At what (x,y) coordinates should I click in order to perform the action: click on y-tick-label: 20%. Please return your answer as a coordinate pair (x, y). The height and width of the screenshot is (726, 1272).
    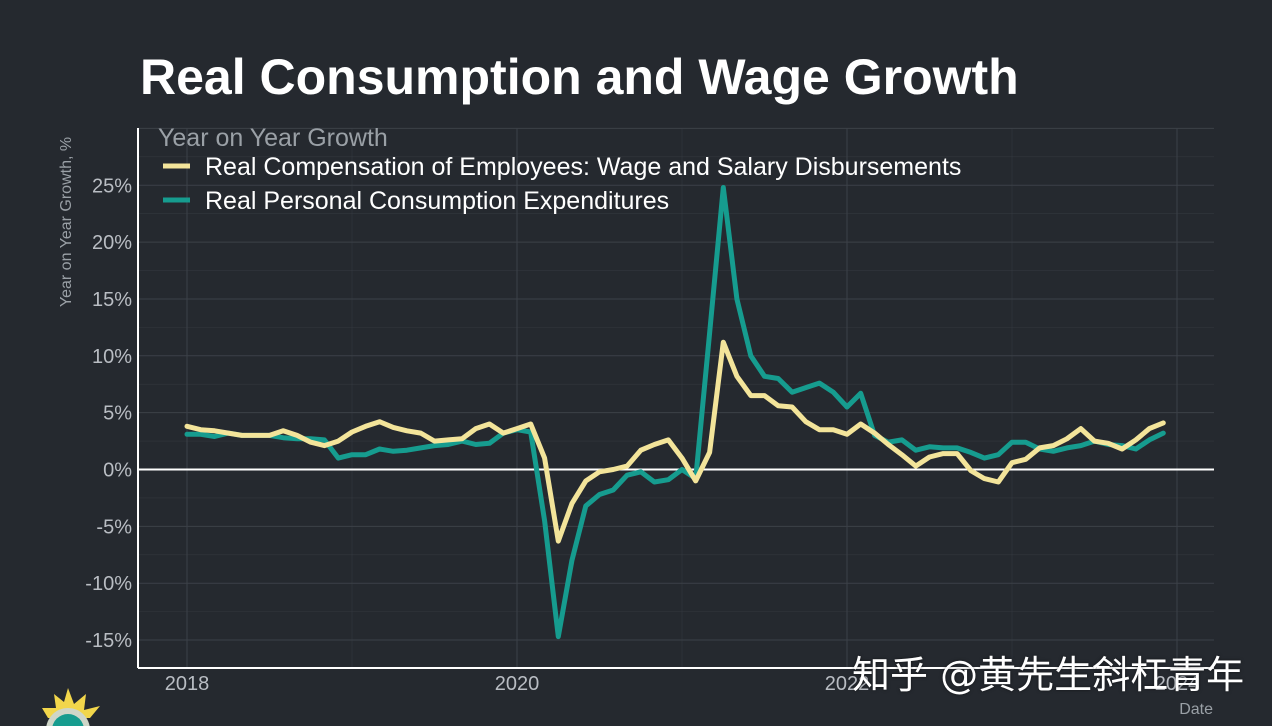
    Looking at the image, I should click on (112, 243).